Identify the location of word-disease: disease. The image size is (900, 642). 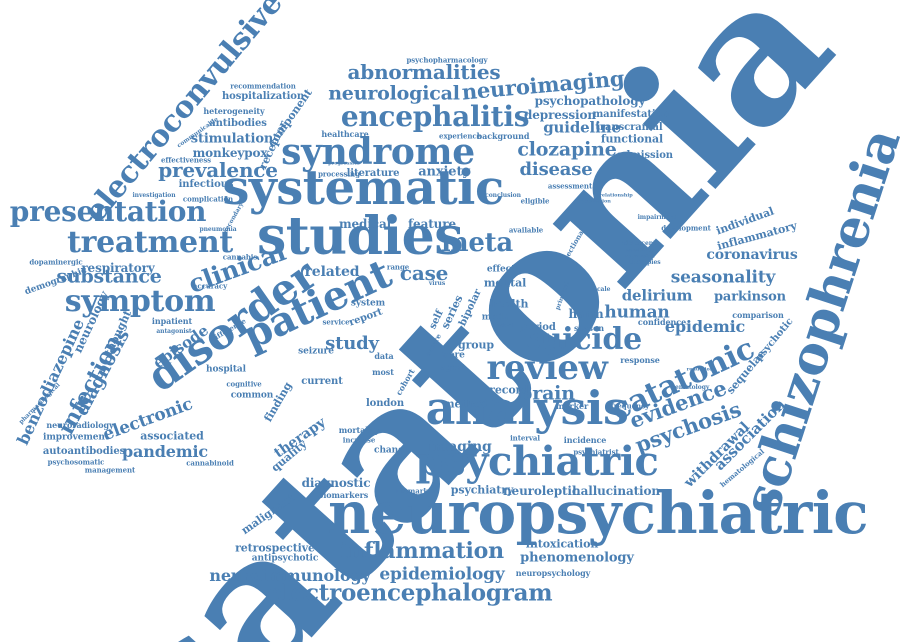
(556, 169).